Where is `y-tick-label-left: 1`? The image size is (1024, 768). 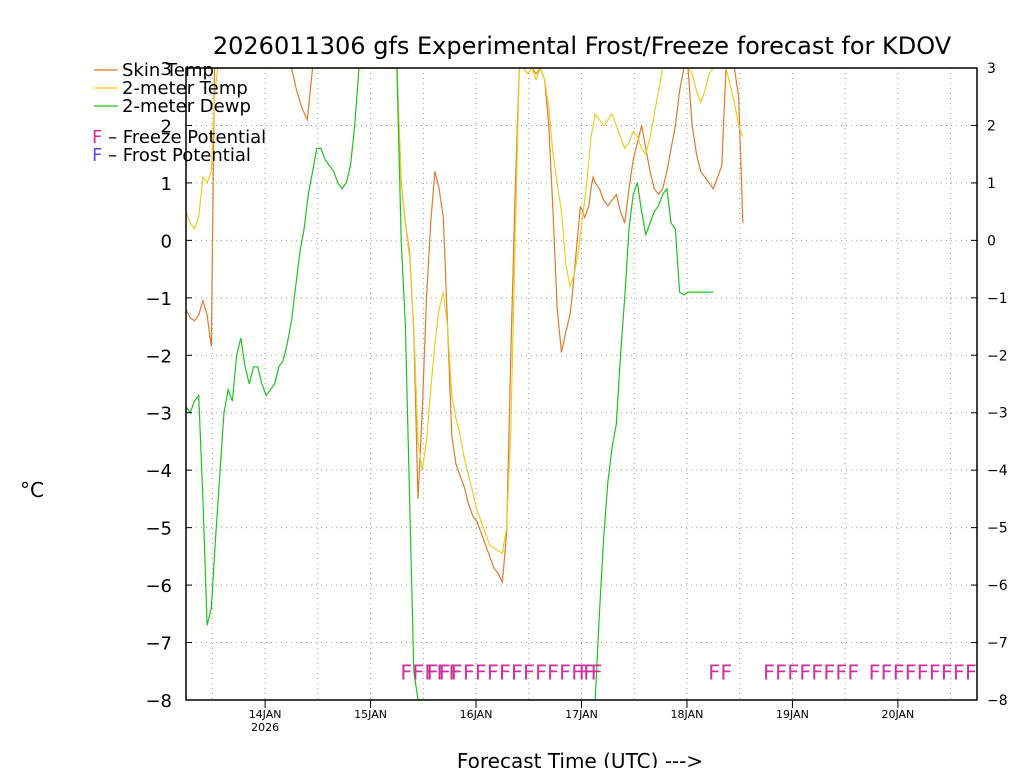
y-tick-label-left: 1 is located at coordinates (166, 184).